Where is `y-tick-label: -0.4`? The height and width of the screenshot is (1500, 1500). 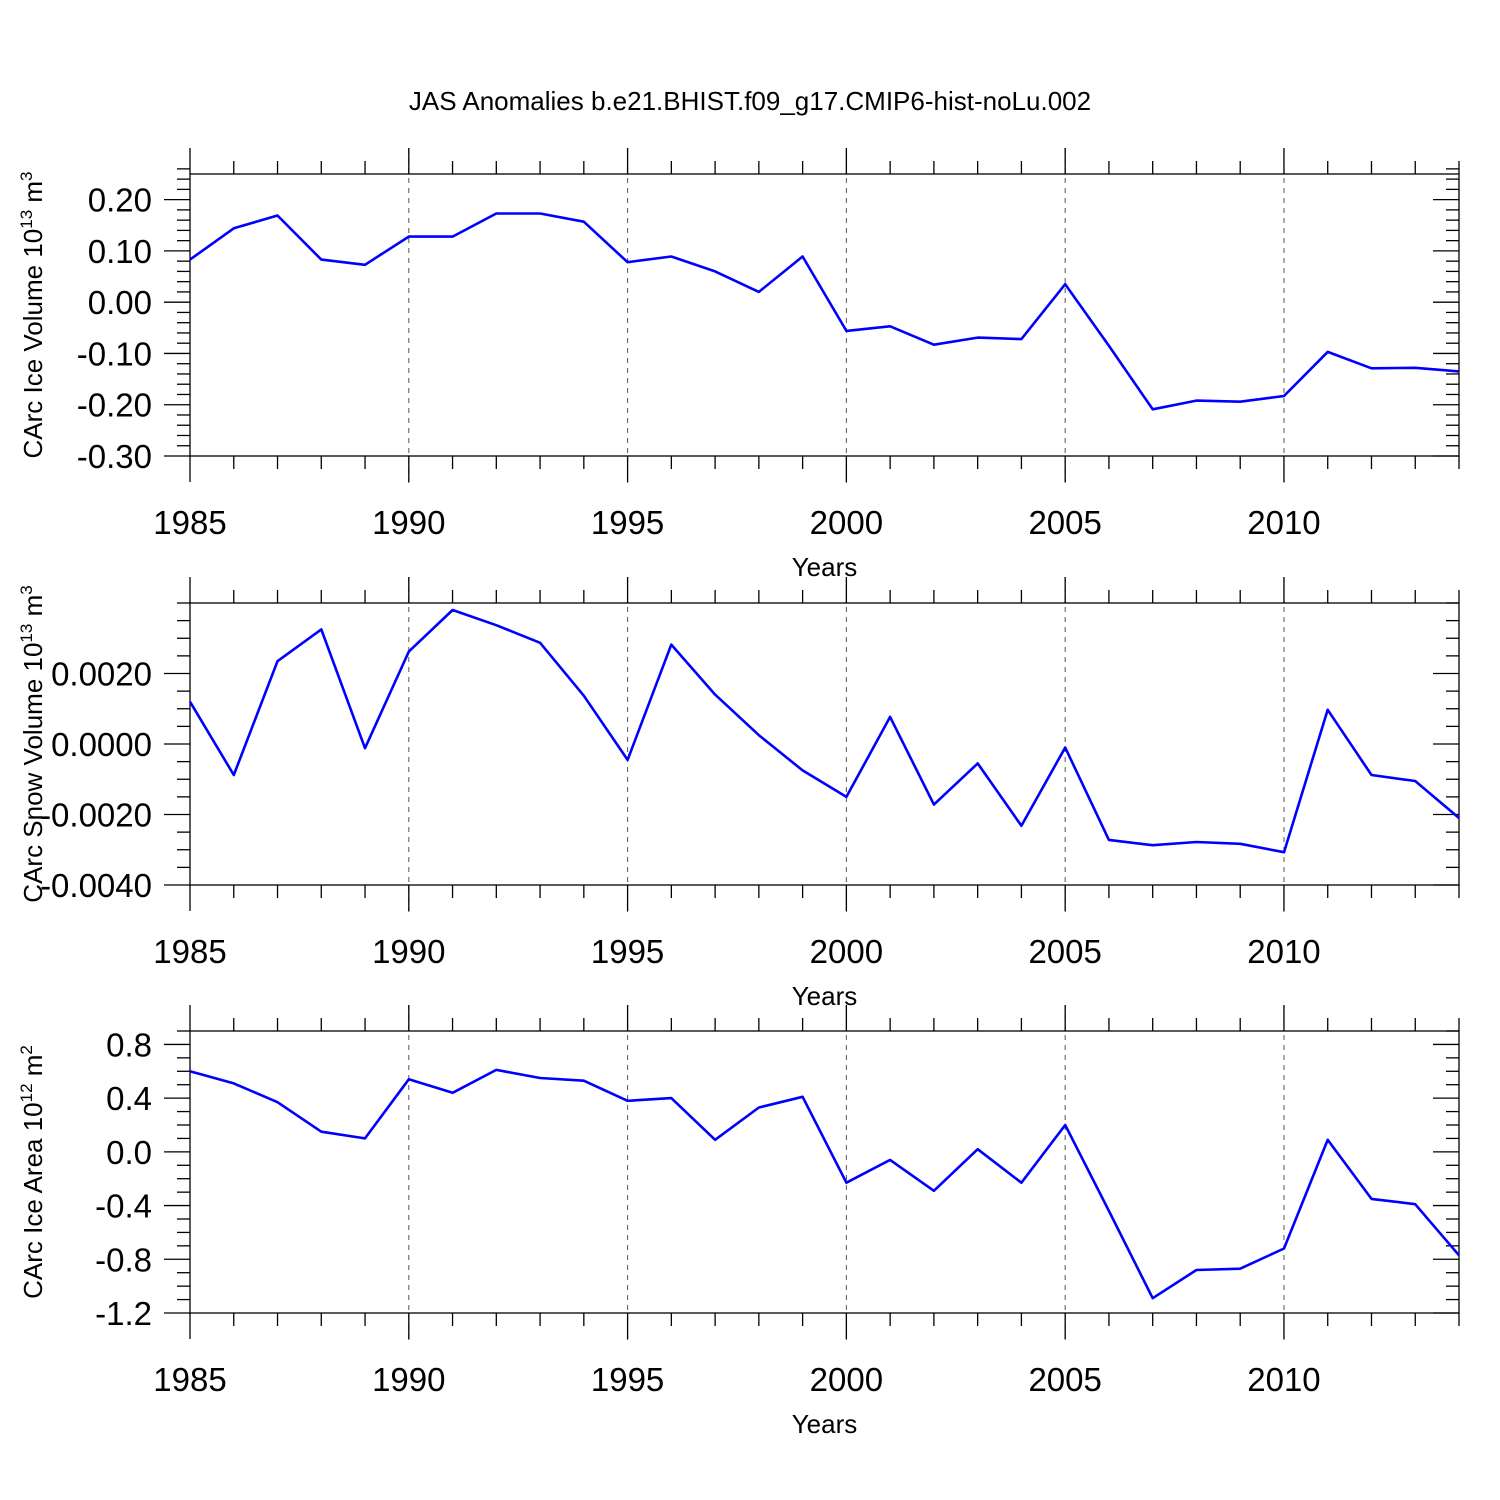
y-tick-label: -0.4 is located at coordinates (123, 1206).